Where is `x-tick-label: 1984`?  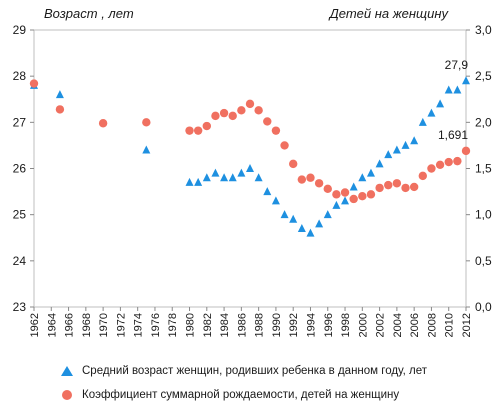
x-tick-label: 1984 is located at coordinates (225, 325).